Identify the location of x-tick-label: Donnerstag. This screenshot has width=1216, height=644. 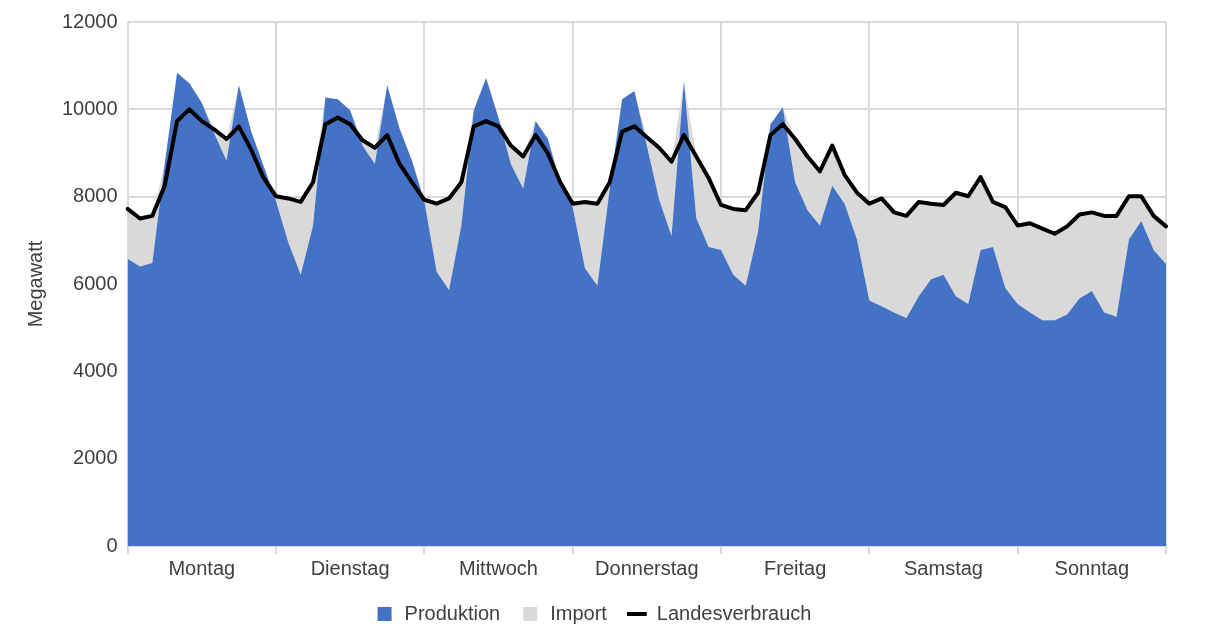
(647, 567).